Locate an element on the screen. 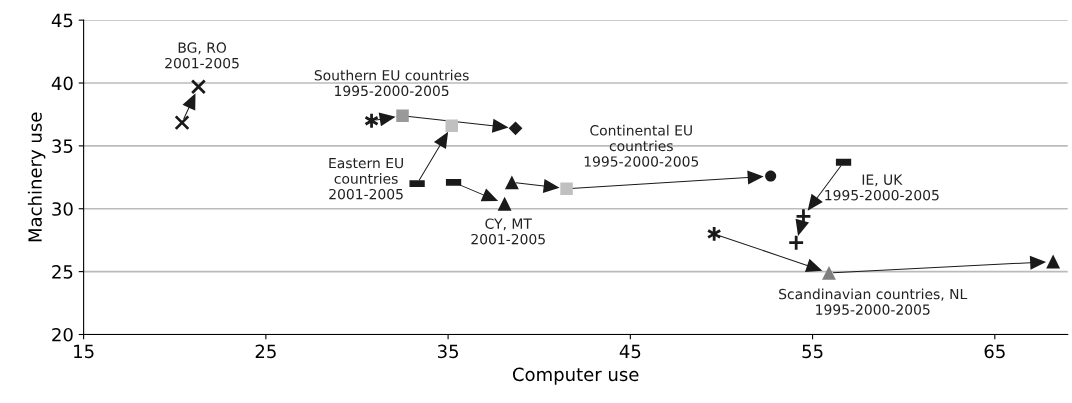 This screenshot has width=1072, height=403. annotation: Eastern EU countries 2001-2005 is located at coordinates (366, 178).